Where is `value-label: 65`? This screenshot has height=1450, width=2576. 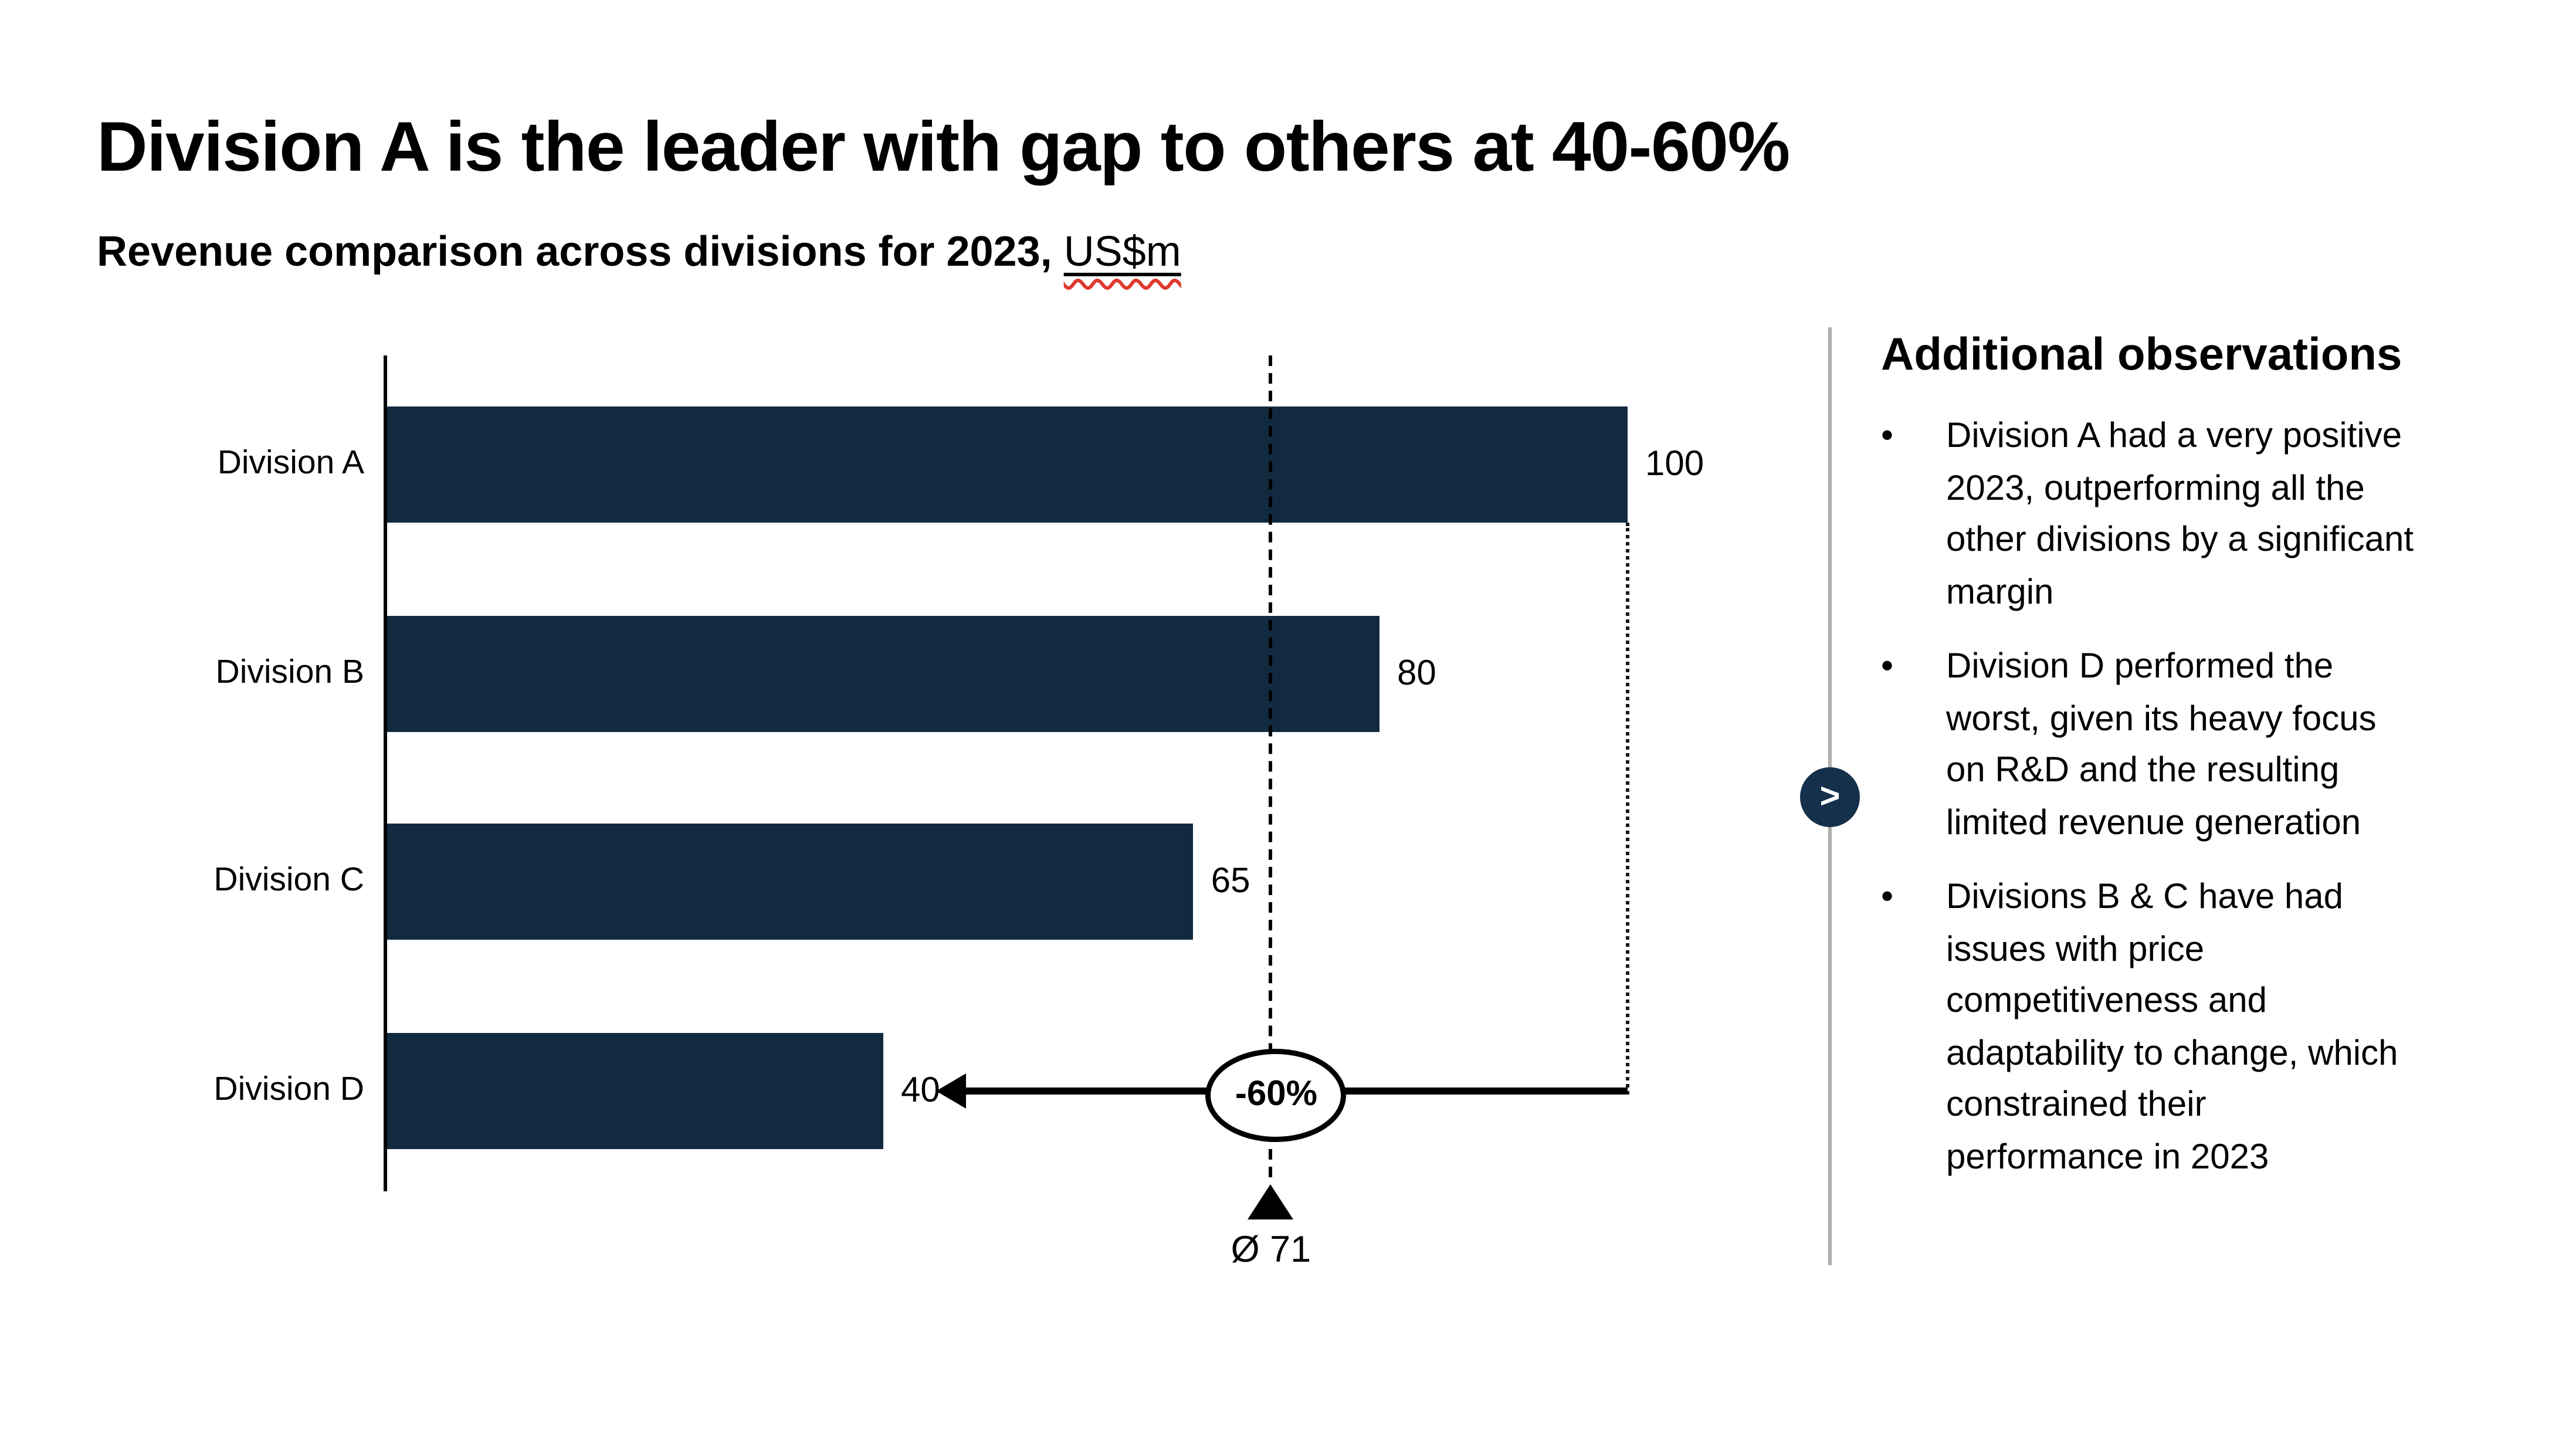
value-label: 65 is located at coordinates (1230, 881).